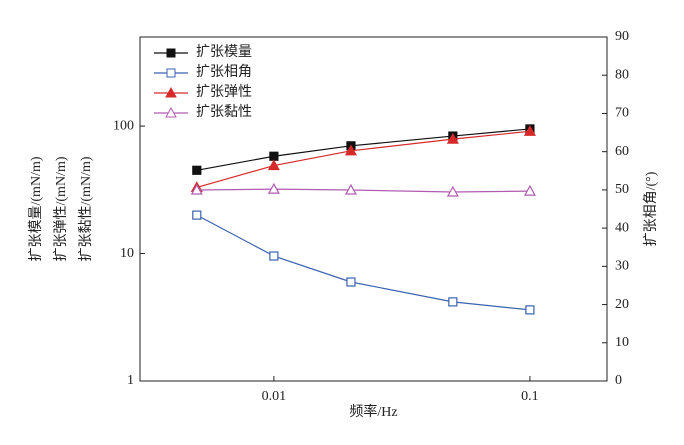  Describe the element at coordinates (622, 342) in the screenshot. I see `y2-tick-label: 10` at that location.